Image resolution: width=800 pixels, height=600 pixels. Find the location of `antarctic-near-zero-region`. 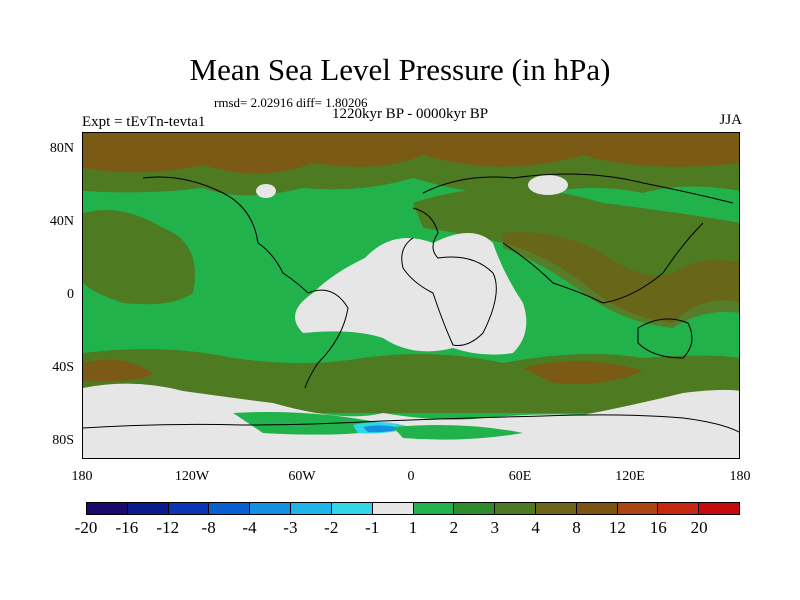

antarctic-near-zero-region is located at coordinates (411, 420).